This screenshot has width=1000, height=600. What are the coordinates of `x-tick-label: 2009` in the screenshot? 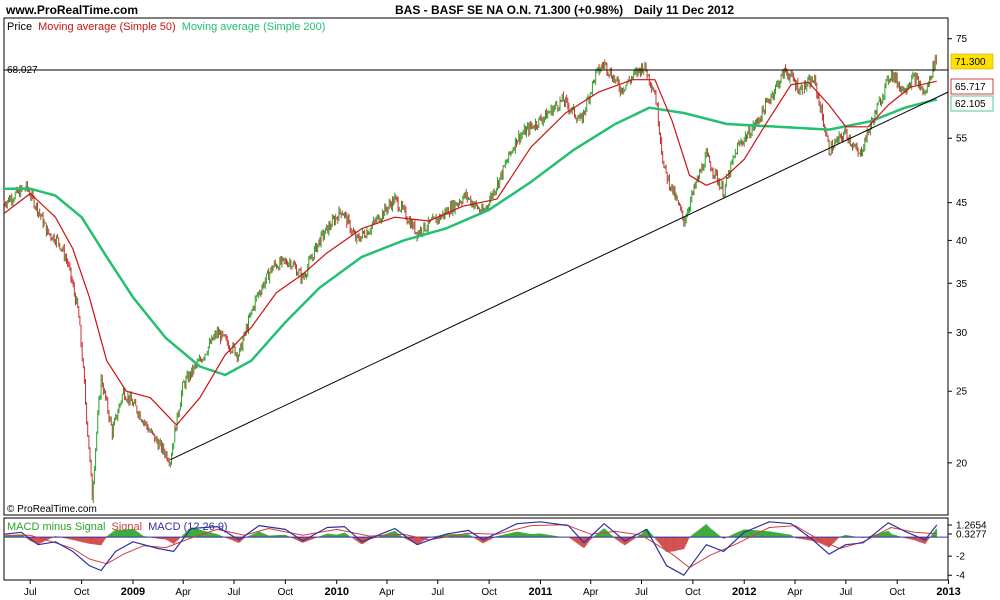 It's located at (133, 592).